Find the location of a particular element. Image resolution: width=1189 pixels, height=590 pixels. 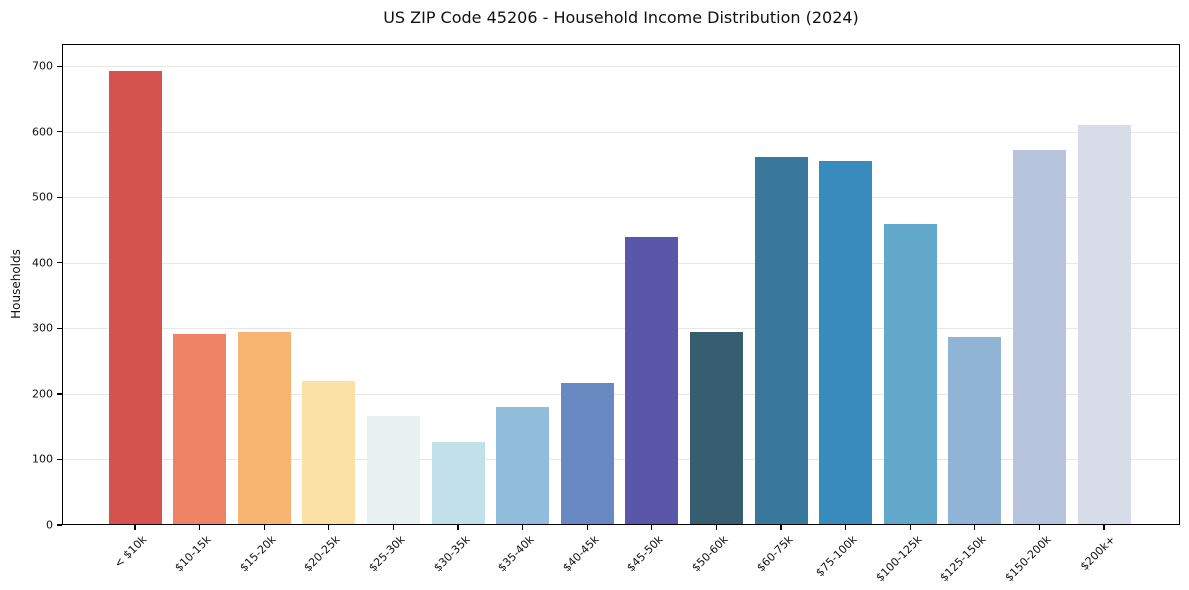

bar-$125-150k is located at coordinates (975, 430).